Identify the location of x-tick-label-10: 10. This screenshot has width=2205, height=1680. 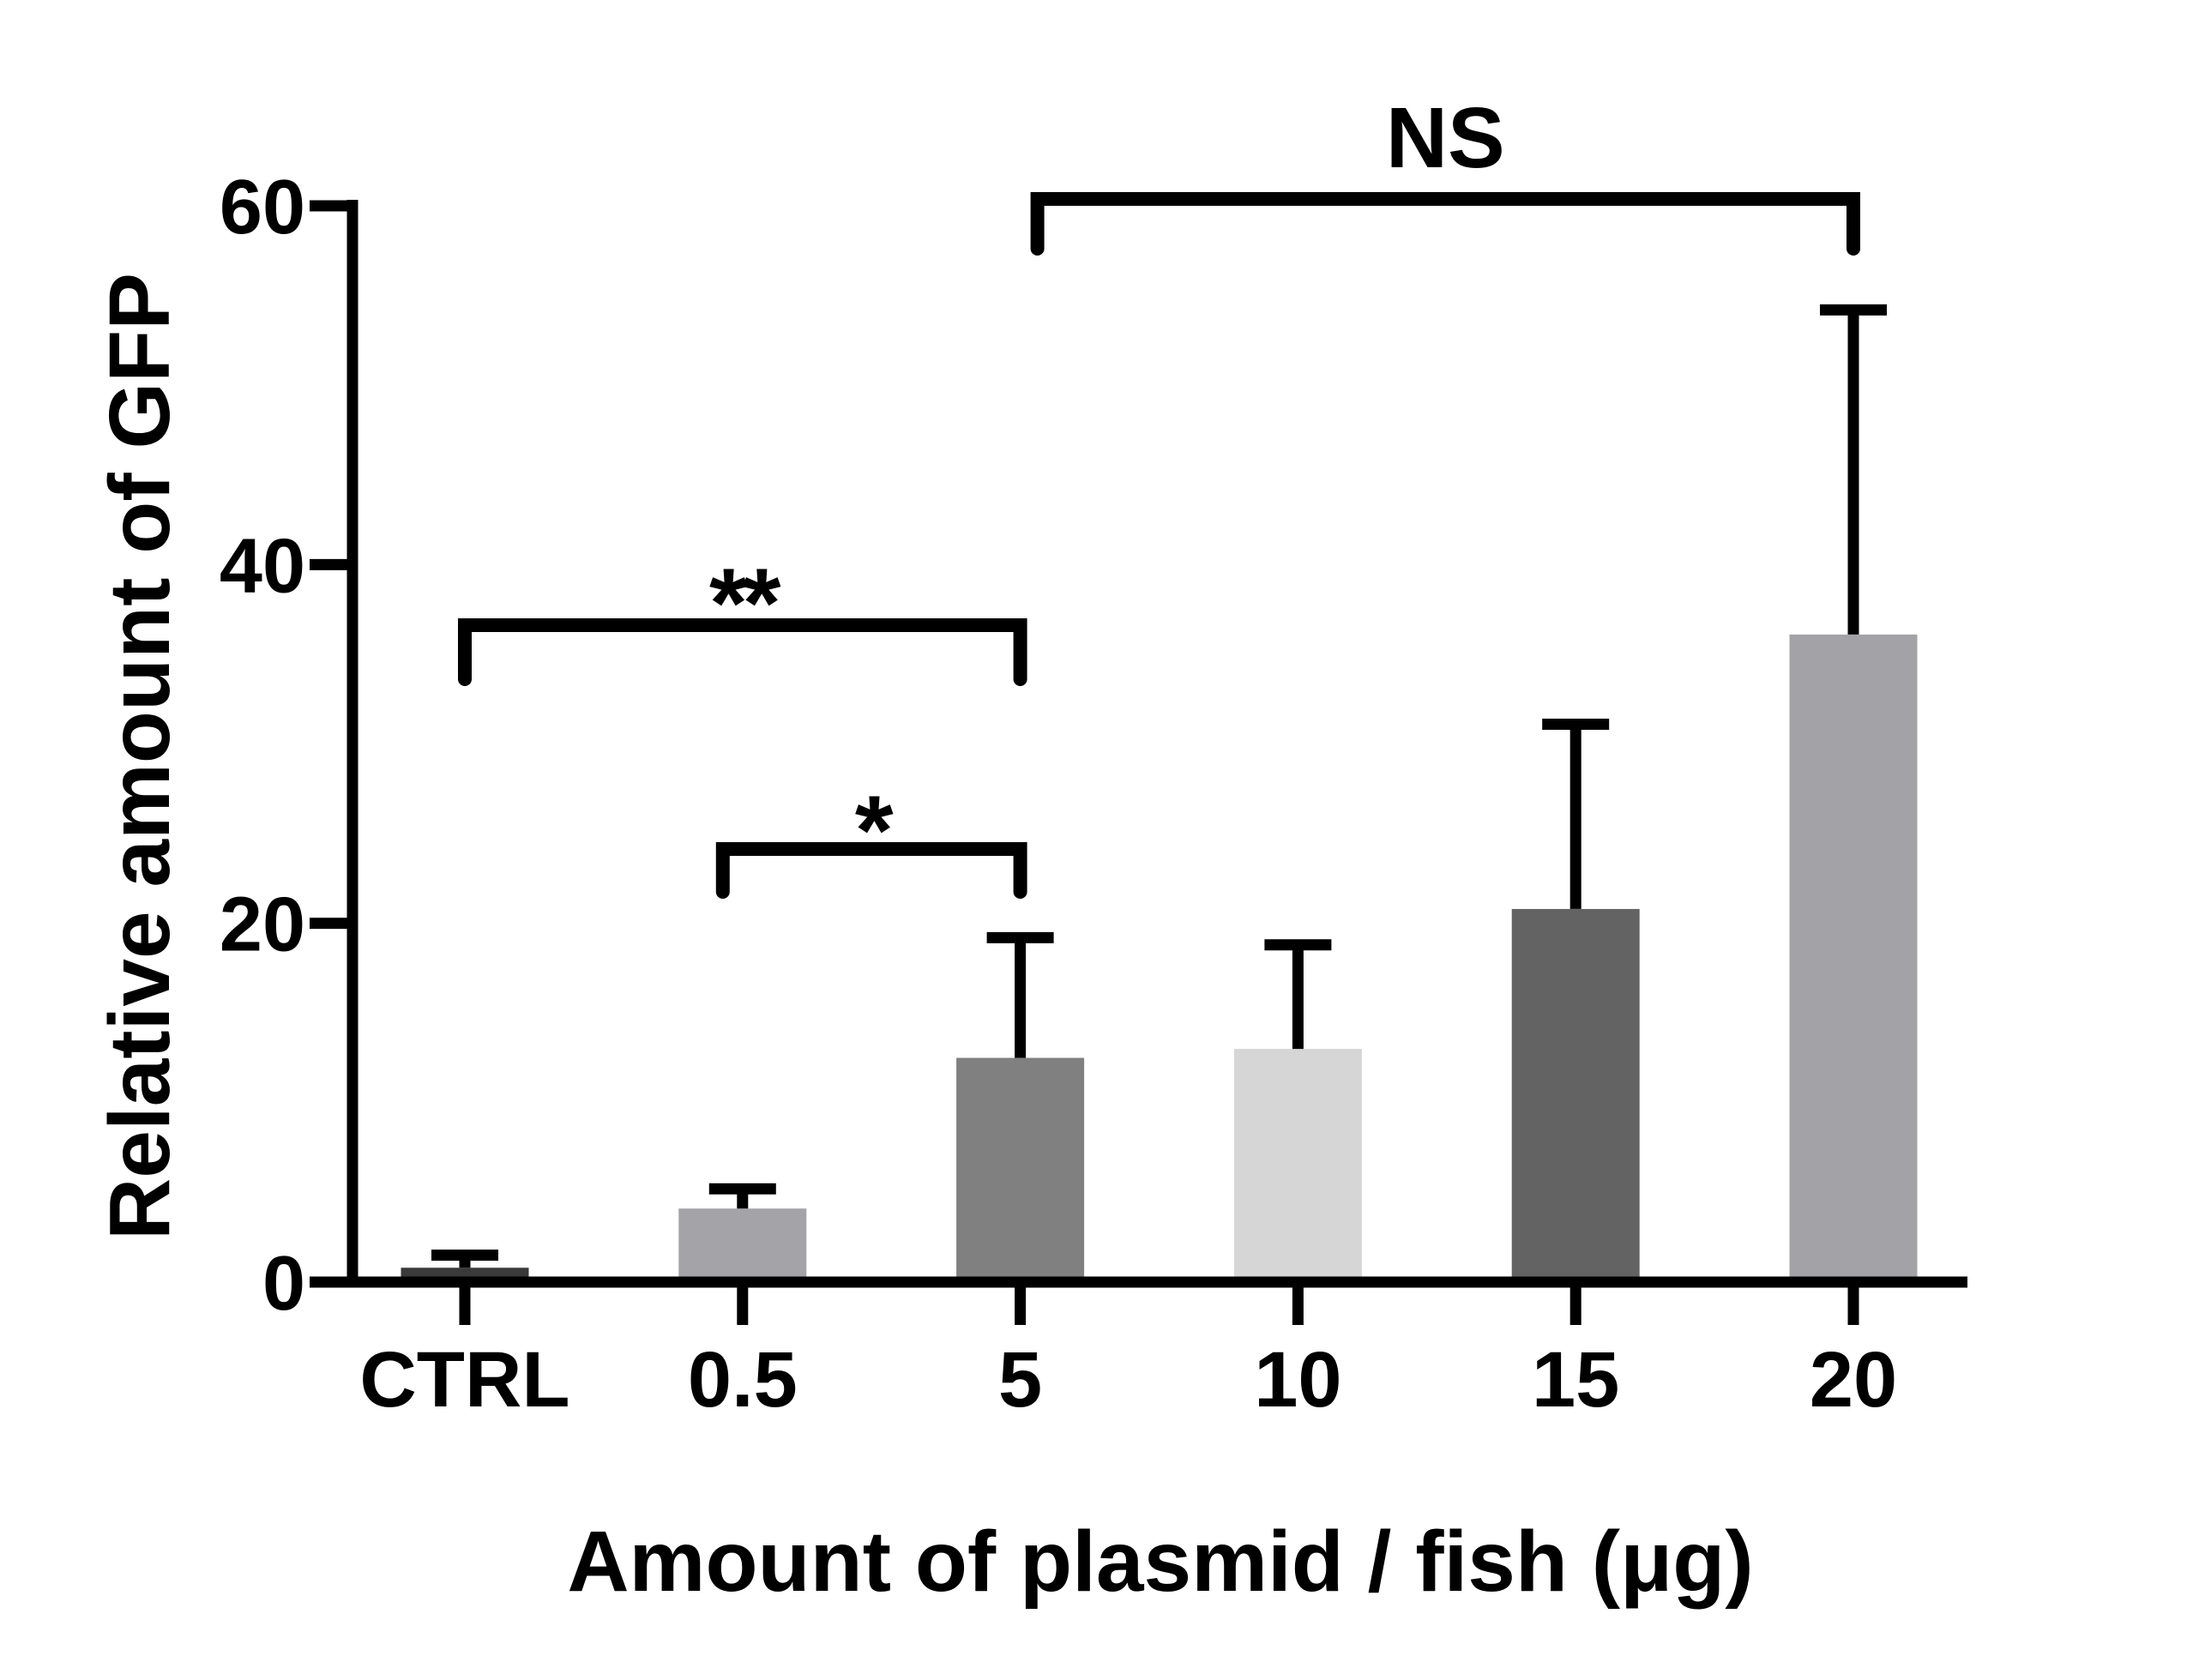
(1297, 1380).